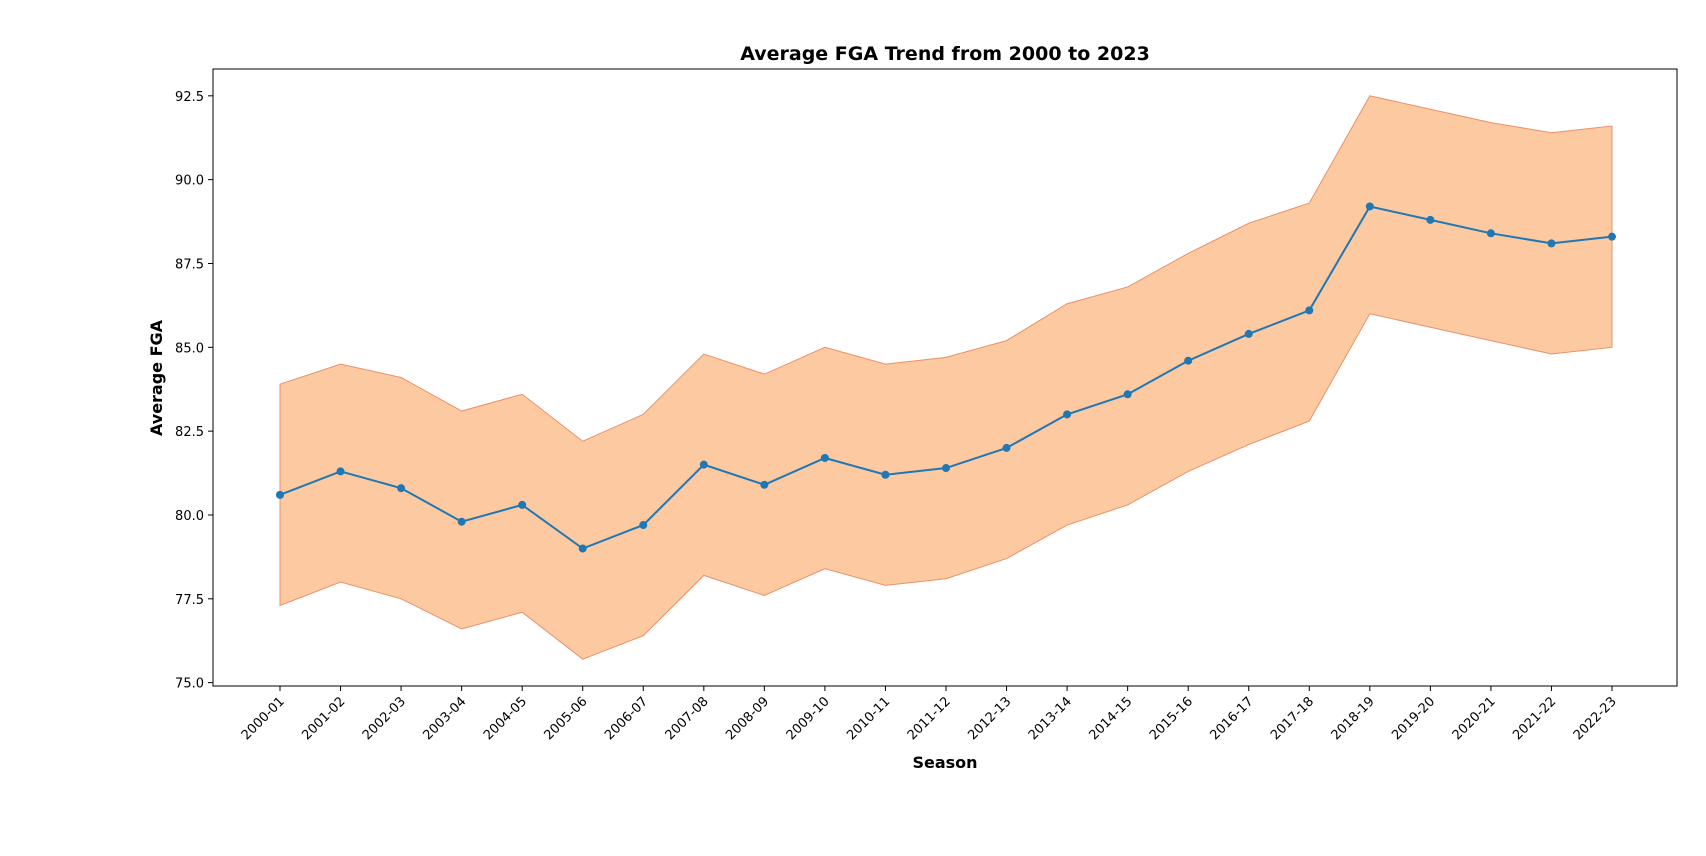  I want to click on x-tick-label: 2021-22, so click(1534, 718).